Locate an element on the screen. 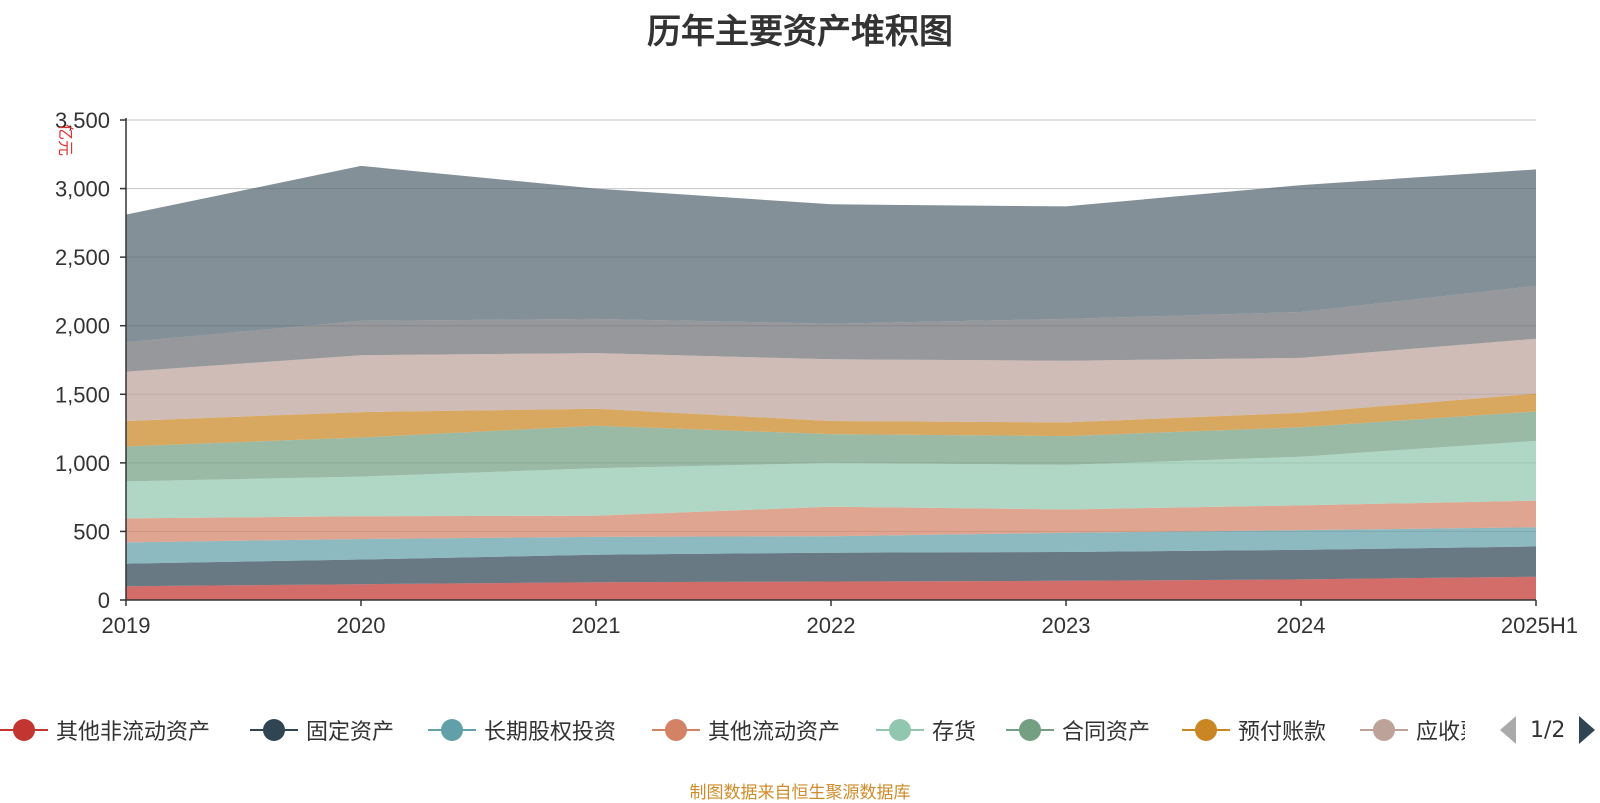 The image size is (1600, 803). x-tick-label: 2021 is located at coordinates (596, 625).